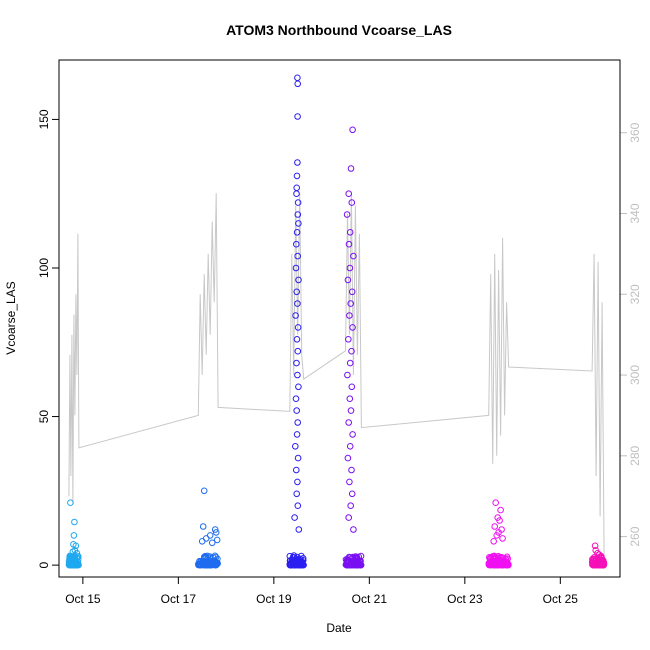  I want to click on y2-tick-label: 320, so click(635, 294).